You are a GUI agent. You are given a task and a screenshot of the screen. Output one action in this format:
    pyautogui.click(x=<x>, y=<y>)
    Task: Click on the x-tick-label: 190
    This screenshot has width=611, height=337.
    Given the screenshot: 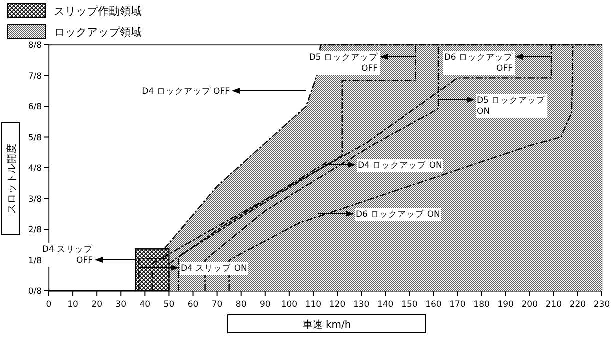 What is the action you would take?
    pyautogui.click(x=506, y=305)
    